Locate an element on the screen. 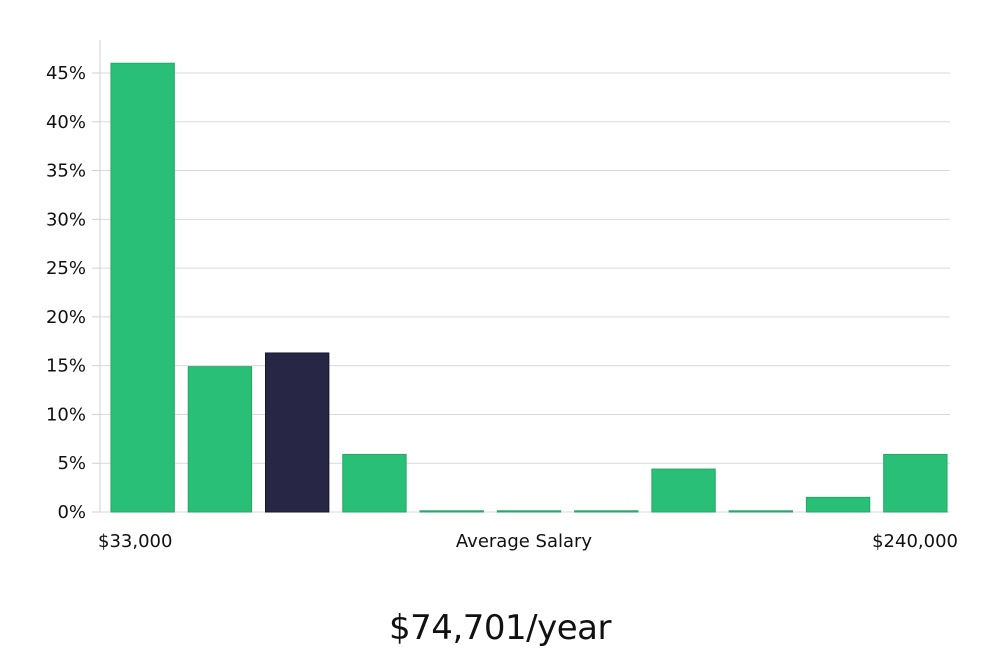  y-tick-label: 0% is located at coordinates (71, 512).